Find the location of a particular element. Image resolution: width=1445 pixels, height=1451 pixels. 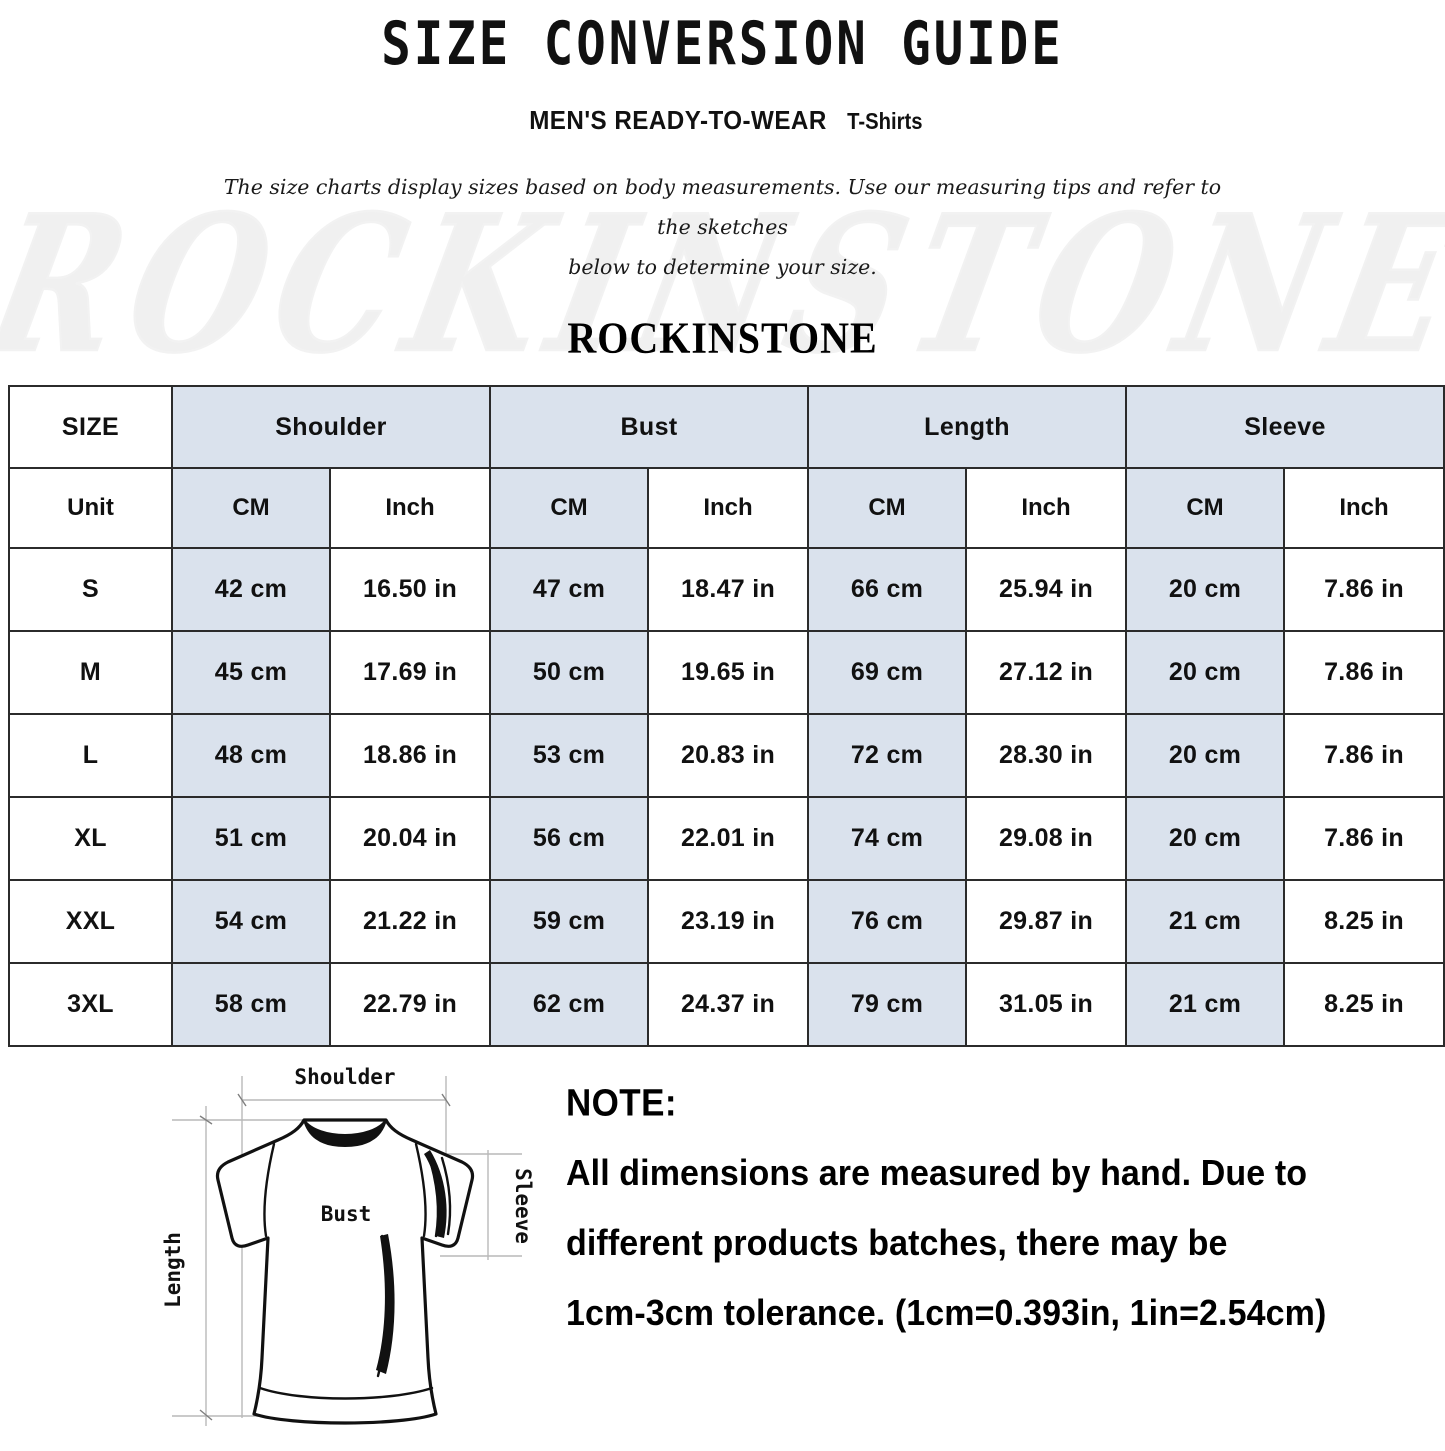

cell-size: L is located at coordinates (90, 755).